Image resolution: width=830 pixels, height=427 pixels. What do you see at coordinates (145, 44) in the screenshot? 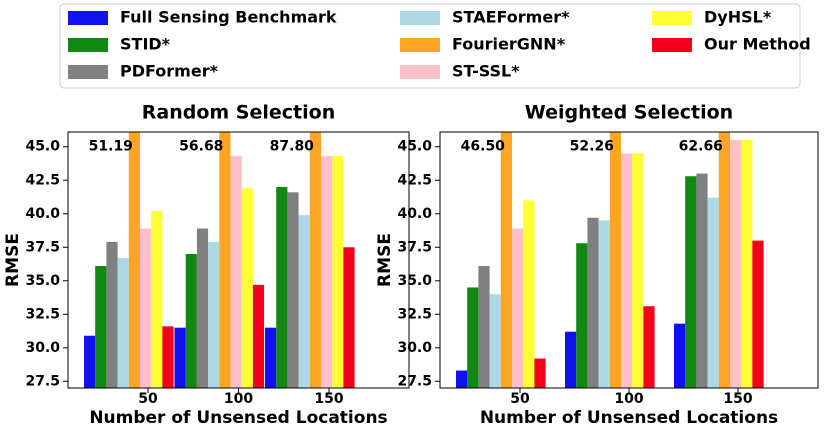
I see `legend-label: STID*` at bounding box center [145, 44].